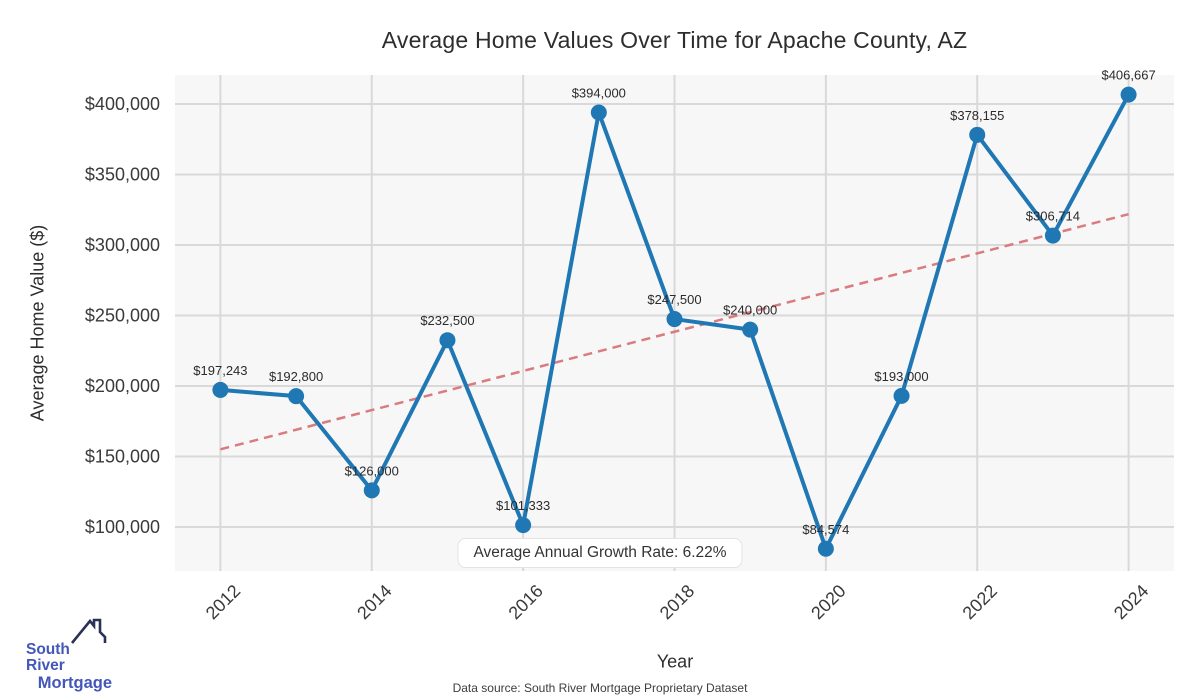 This screenshot has width=1200, height=700. I want to click on data-point-label: $192,800, so click(296, 376).